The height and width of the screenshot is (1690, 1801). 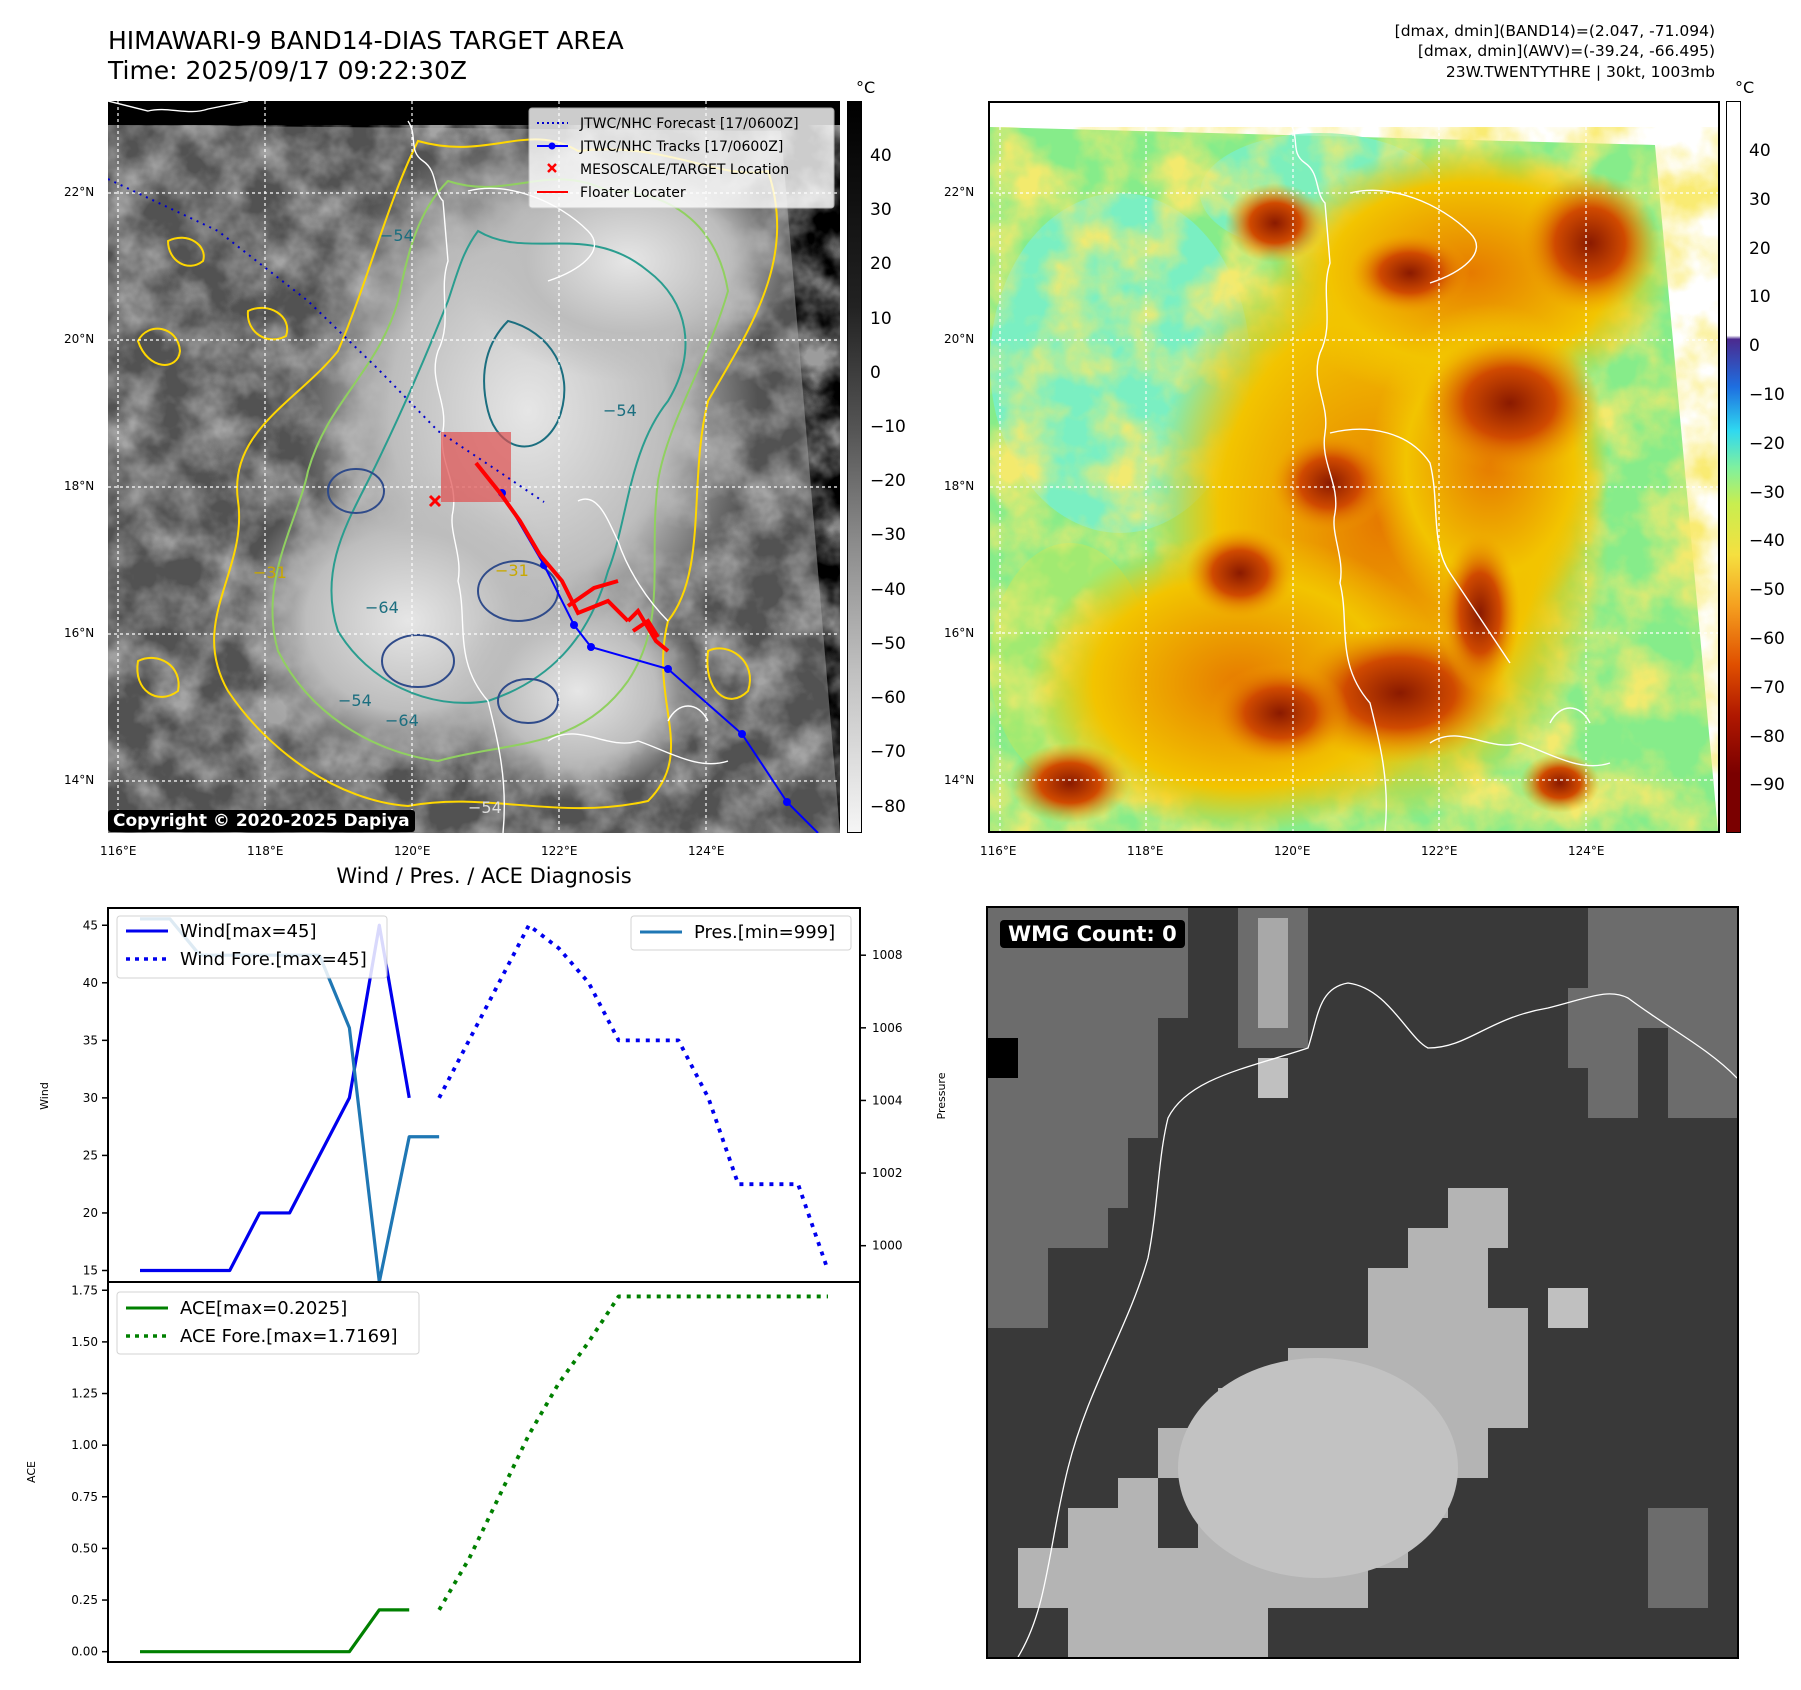 I want to click on ace-tick-label: 1.25, so click(x=84, y=1394).